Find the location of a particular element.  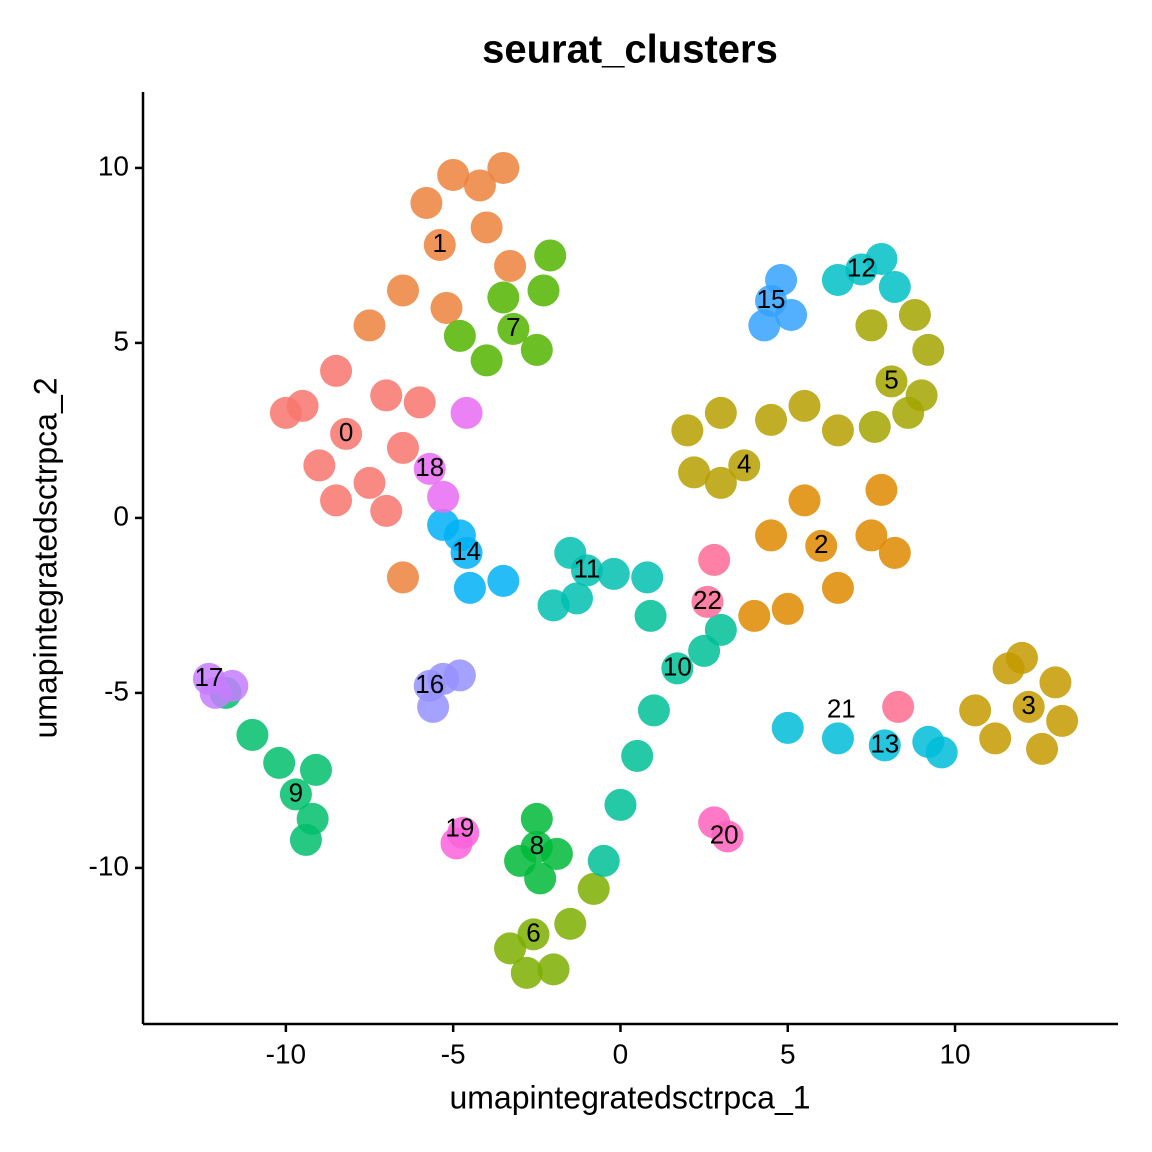

x-tick-label: 0 is located at coordinates (621, 1053).